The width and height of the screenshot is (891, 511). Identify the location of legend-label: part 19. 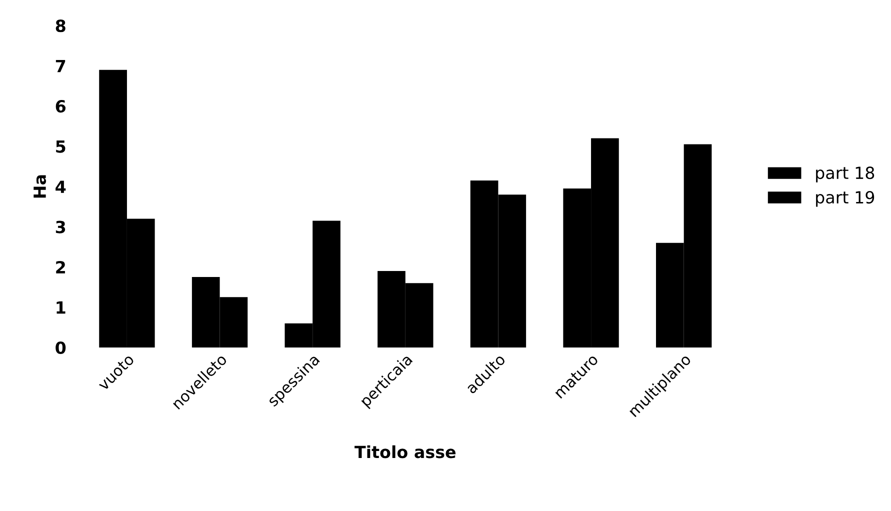
(845, 198).